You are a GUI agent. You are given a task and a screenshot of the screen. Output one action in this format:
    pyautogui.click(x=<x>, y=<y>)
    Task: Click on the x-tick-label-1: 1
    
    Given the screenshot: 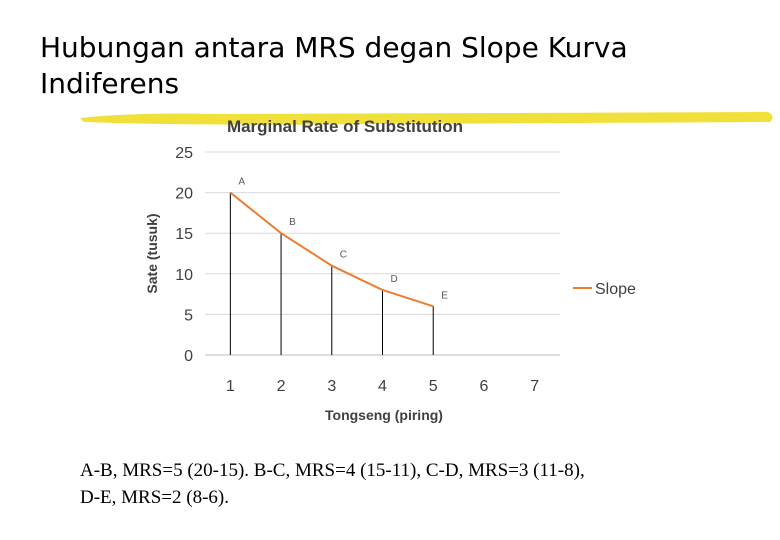 What is the action you would take?
    pyautogui.click(x=230, y=386)
    